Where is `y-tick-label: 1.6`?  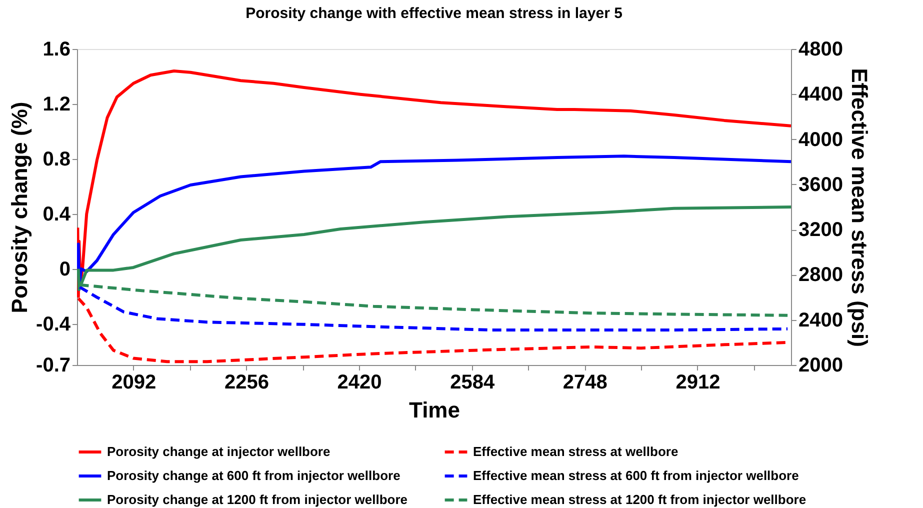
y-tick-label: 1.6 is located at coordinates (56, 49).